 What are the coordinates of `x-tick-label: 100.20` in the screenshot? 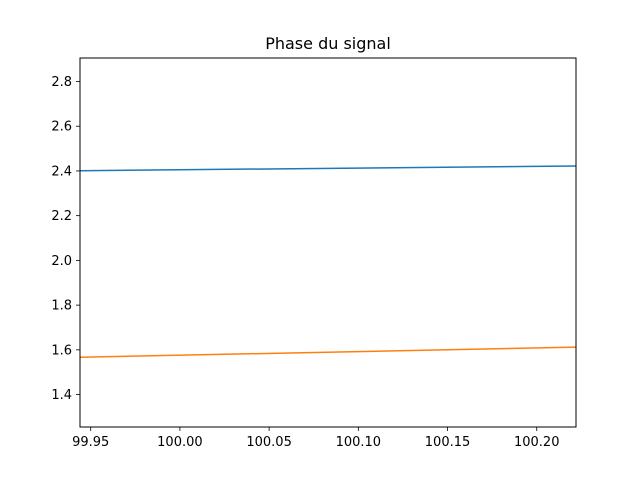 It's located at (537, 442).